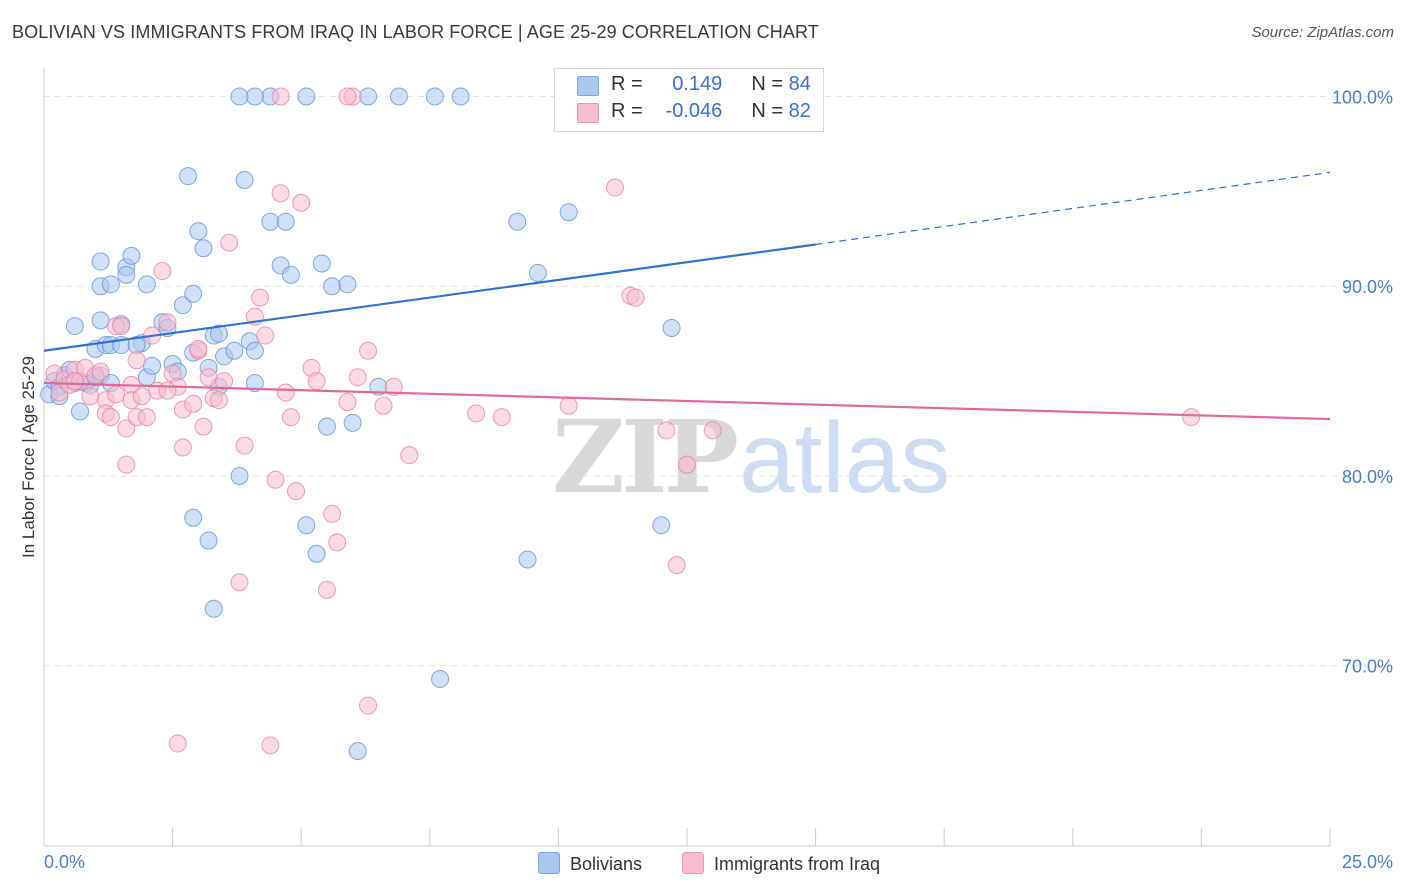 The image size is (1406, 892). What do you see at coordinates (844, 458) in the screenshot?
I see `watermark-atlas: atlas` at bounding box center [844, 458].